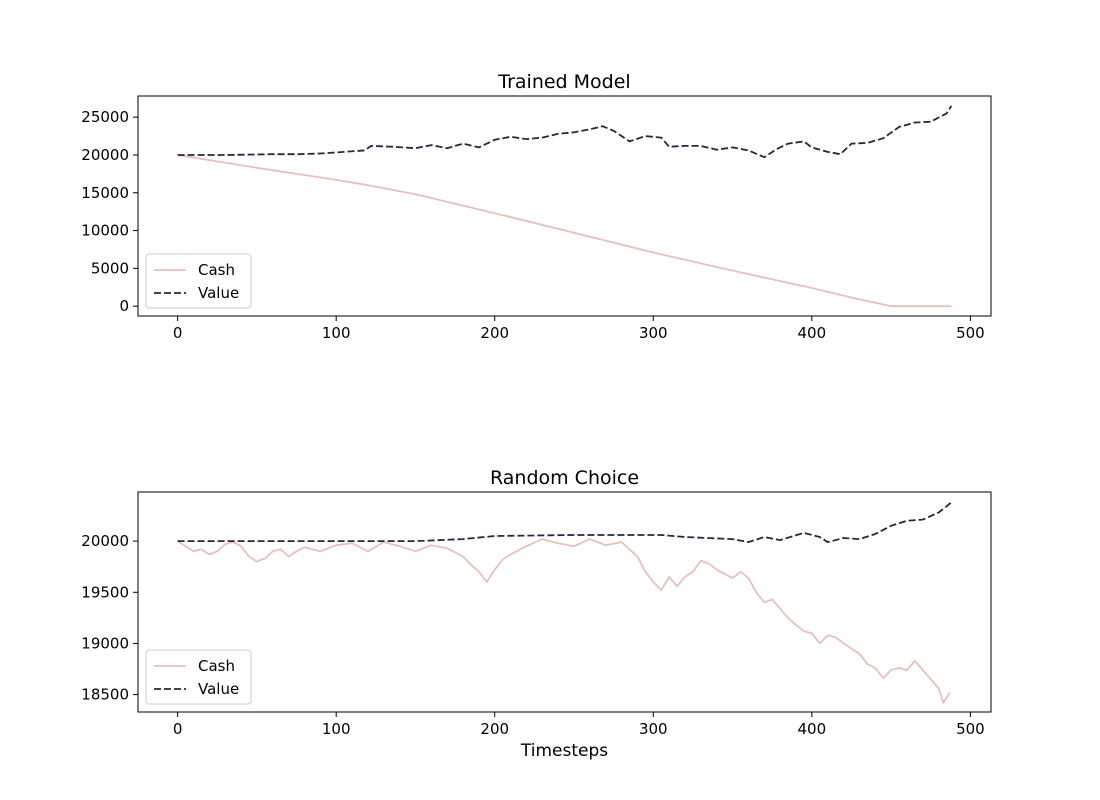  I want to click on y-tick-label: 0, so click(124, 306).